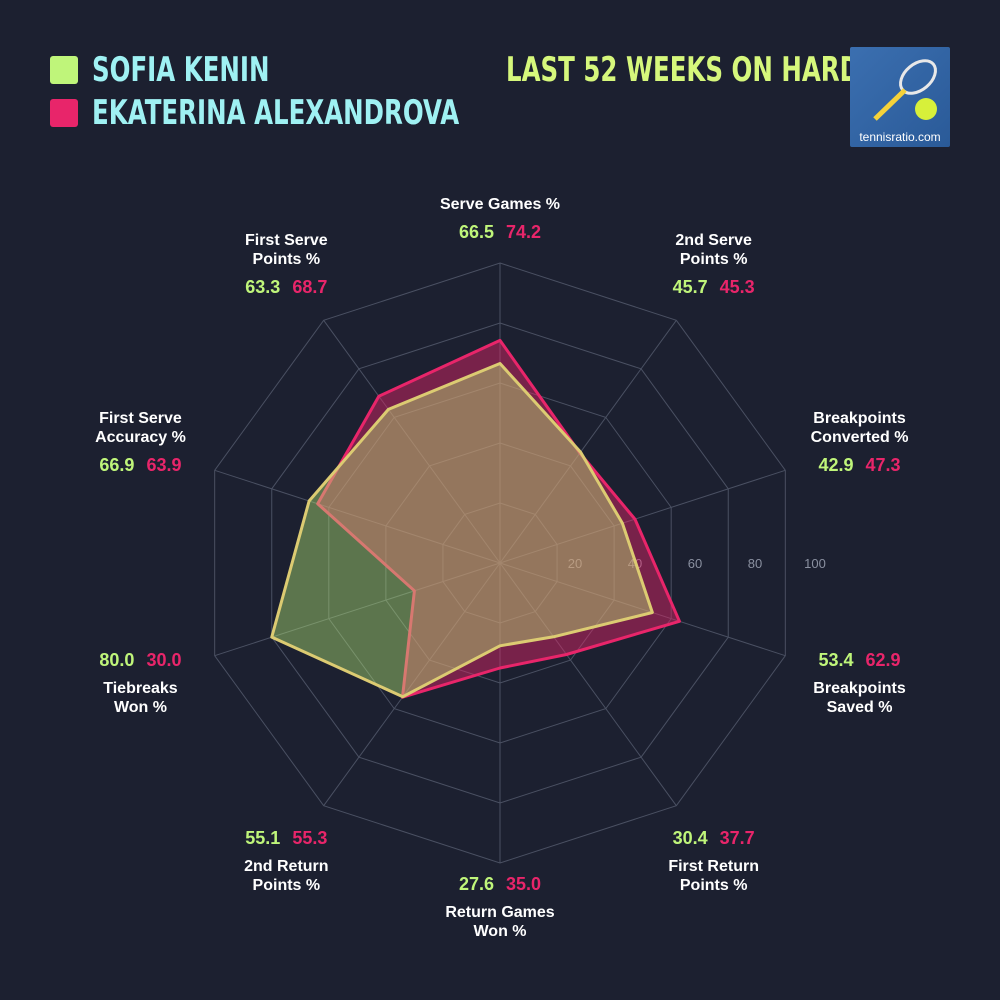 The height and width of the screenshot is (1000, 1000). Describe the element at coordinates (140, 660) in the screenshot. I see `value-labels: 80.0 30.0` at that location.